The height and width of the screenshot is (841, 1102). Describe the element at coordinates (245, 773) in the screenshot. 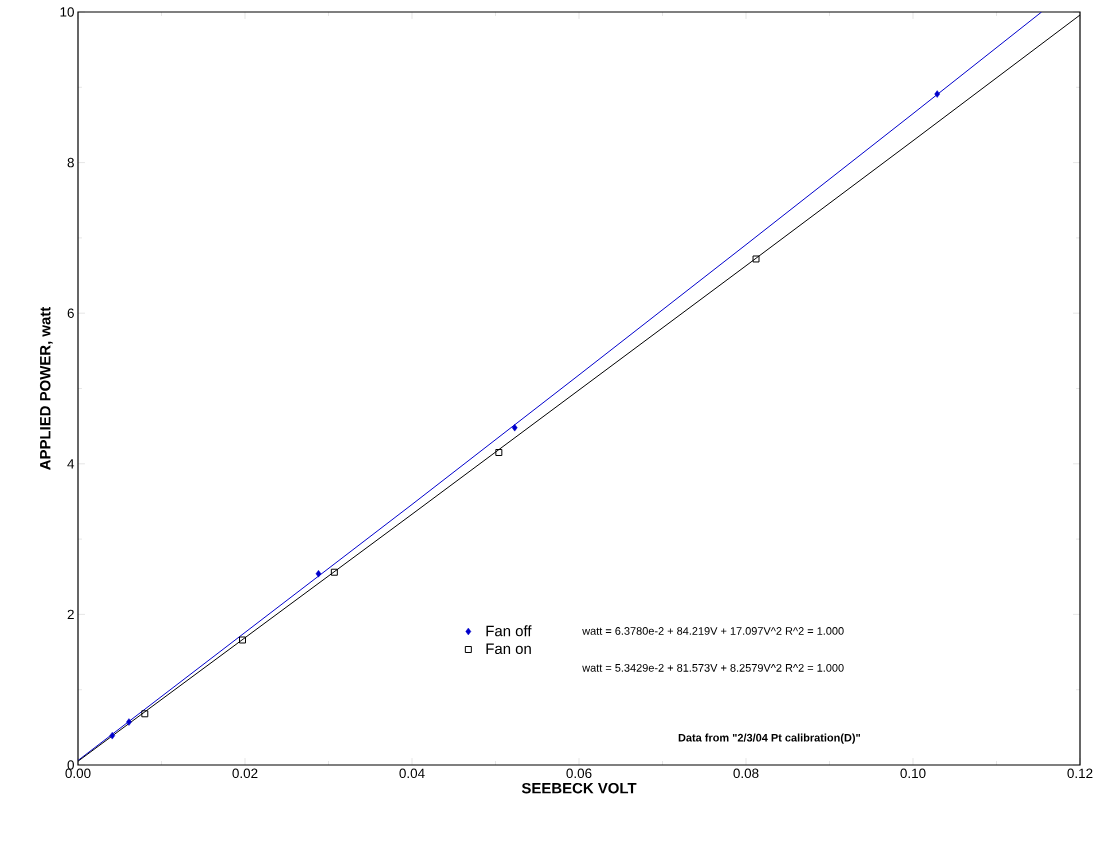

I see `x-tick-label: 0.02` at that location.